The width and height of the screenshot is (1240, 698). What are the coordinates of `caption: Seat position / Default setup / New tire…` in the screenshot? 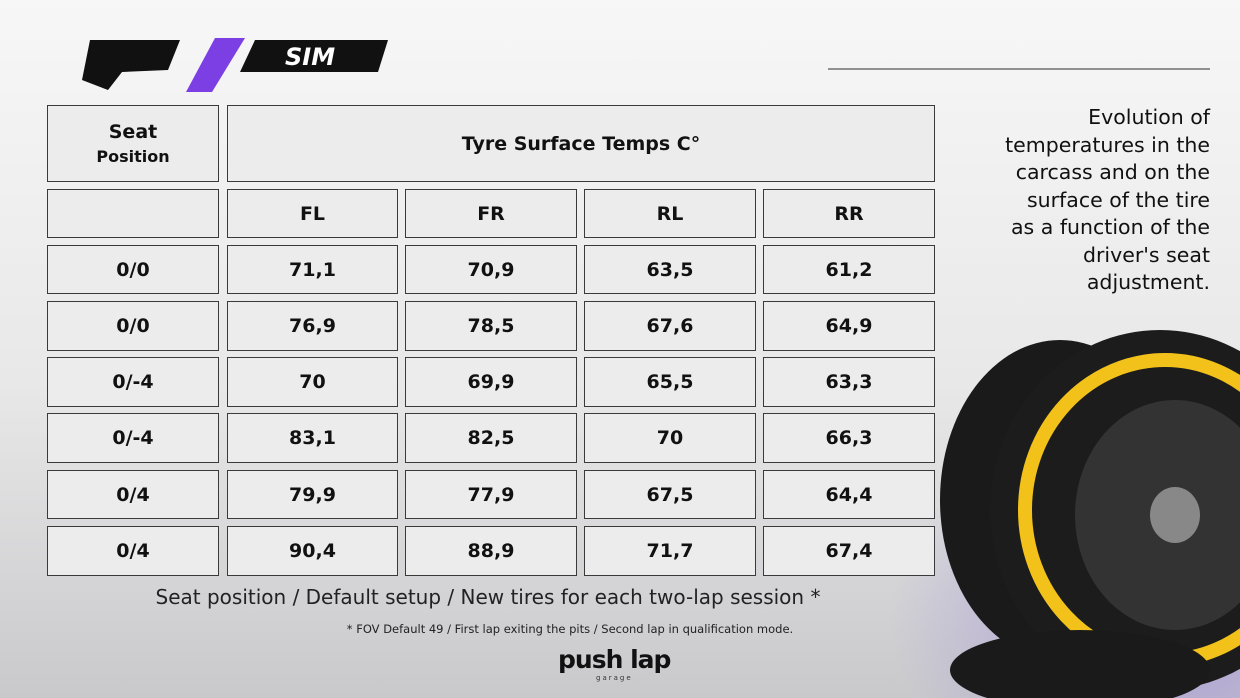 It's located at (488, 597).